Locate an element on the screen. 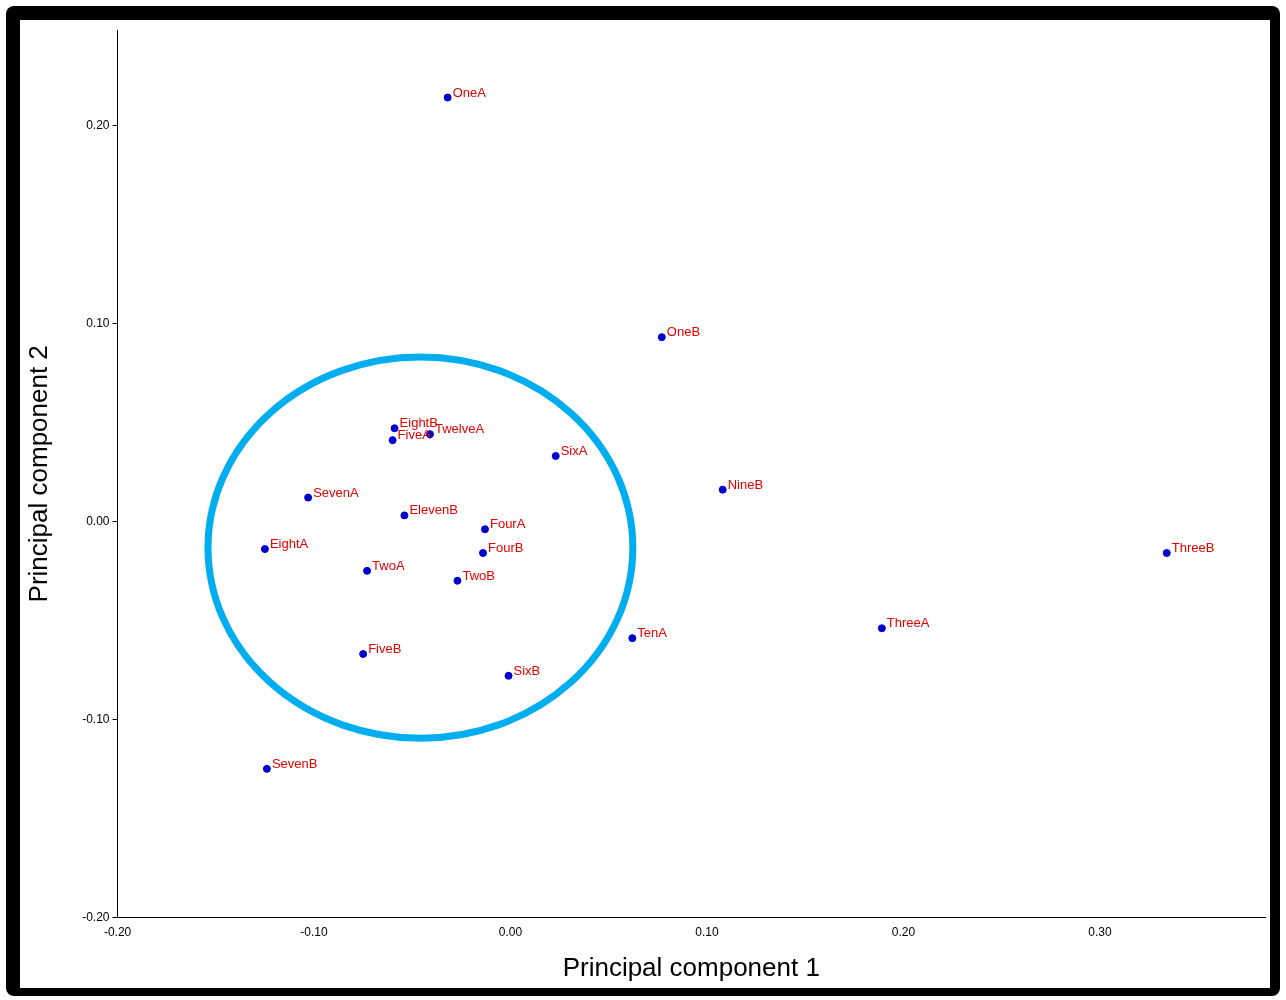  annotation: ThreeA is located at coordinates (908, 623).